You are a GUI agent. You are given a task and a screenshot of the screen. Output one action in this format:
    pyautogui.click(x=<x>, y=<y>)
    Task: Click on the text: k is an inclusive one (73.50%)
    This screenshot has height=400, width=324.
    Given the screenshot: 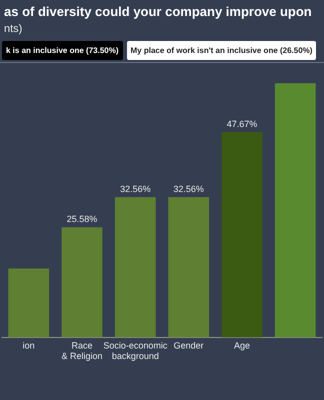 What is the action you would take?
    pyautogui.click(x=62, y=50)
    